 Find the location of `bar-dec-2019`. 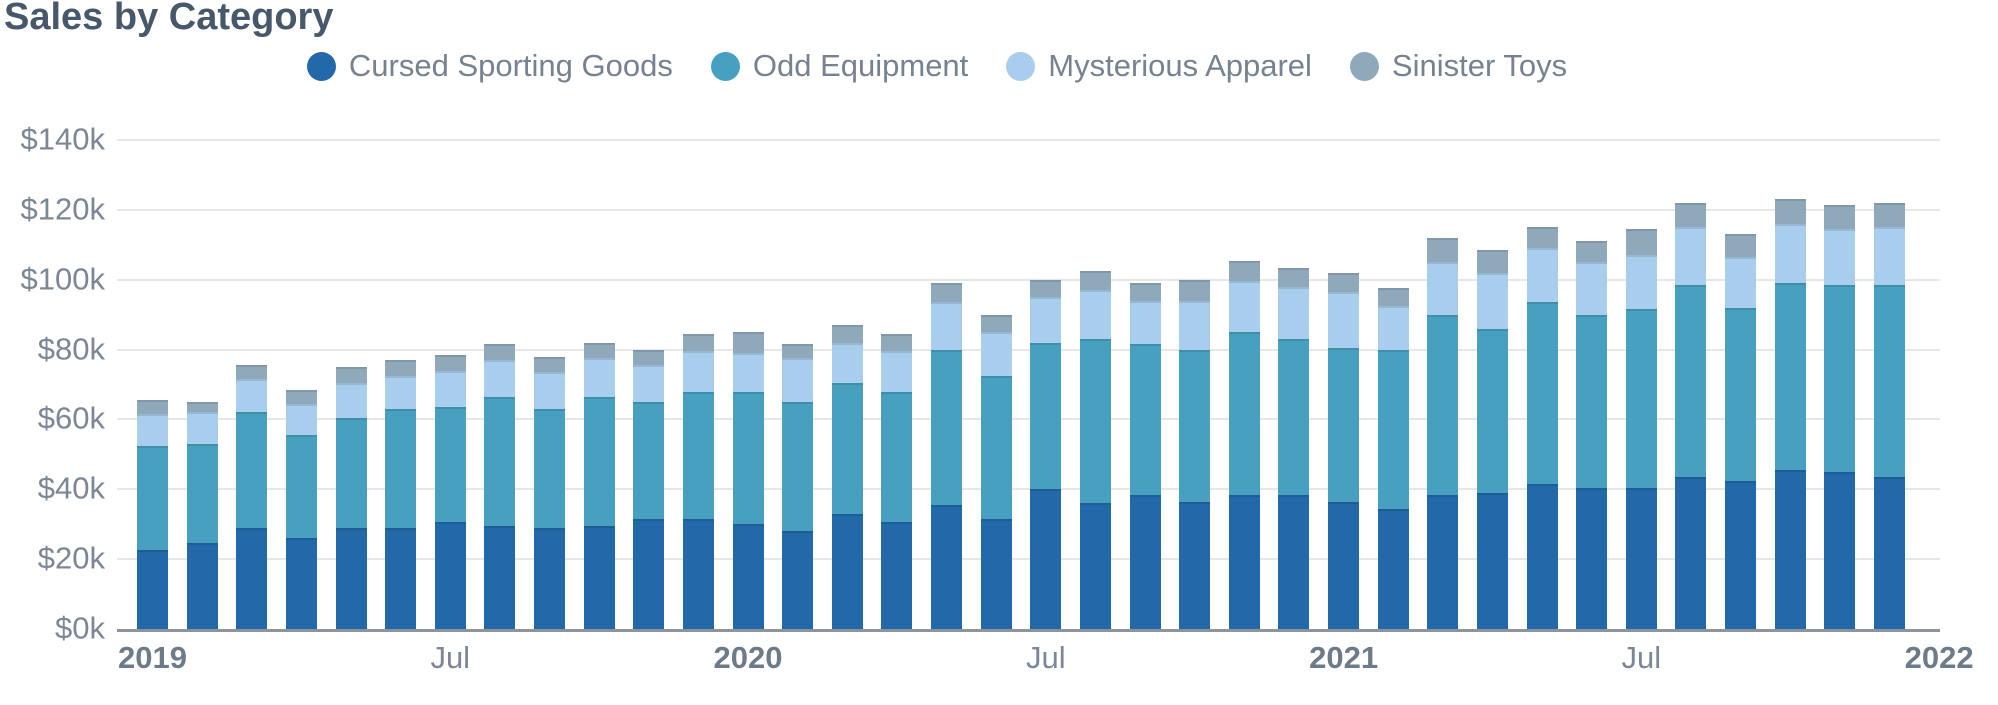

bar-dec-2019 is located at coordinates (698, 384).